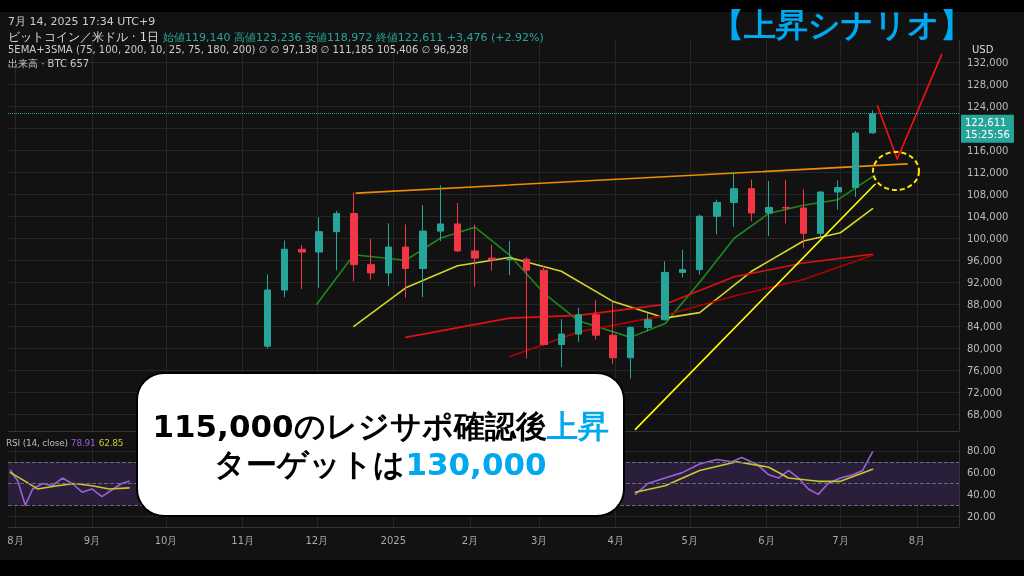 The image size is (1024, 576). I want to click on y-tick-label: 20.00, so click(981, 516).